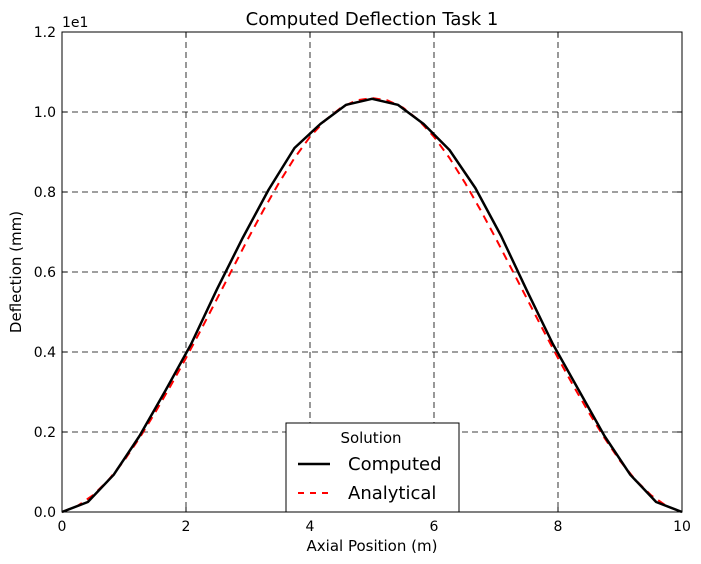 This screenshot has width=701, height=564. What do you see at coordinates (310, 527) in the screenshot?
I see `x-tick-label: 4` at bounding box center [310, 527].